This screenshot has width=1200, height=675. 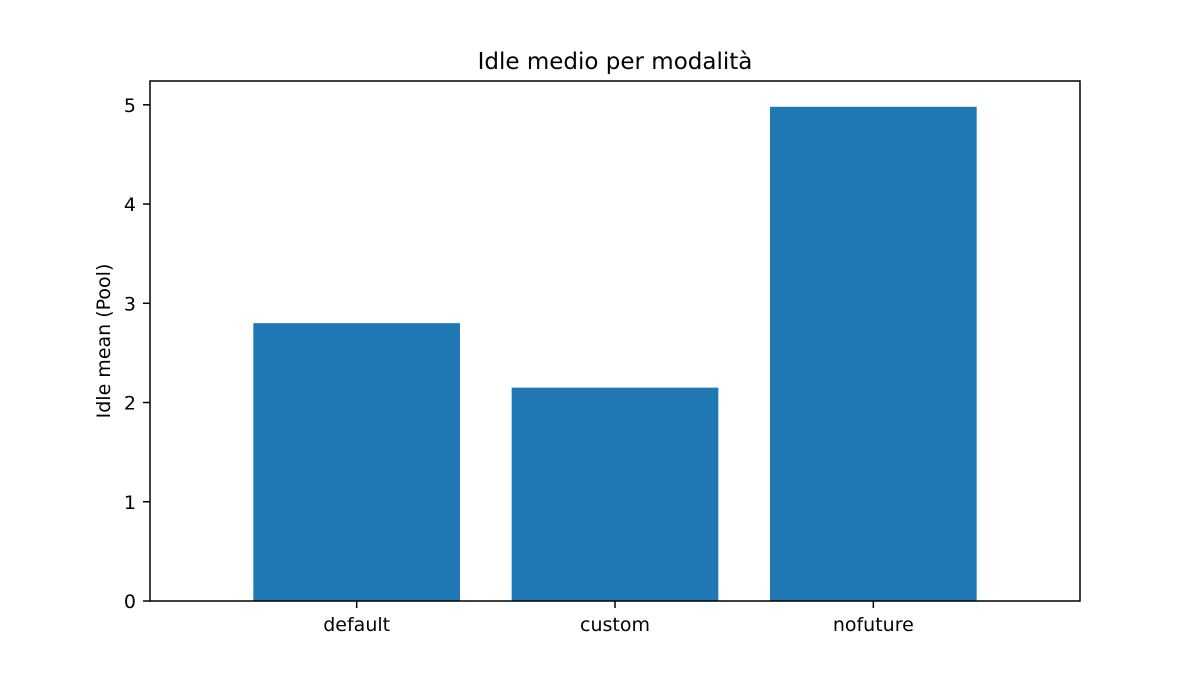 I want to click on x-tick-label-nofuture: nofuture, so click(x=873, y=625).